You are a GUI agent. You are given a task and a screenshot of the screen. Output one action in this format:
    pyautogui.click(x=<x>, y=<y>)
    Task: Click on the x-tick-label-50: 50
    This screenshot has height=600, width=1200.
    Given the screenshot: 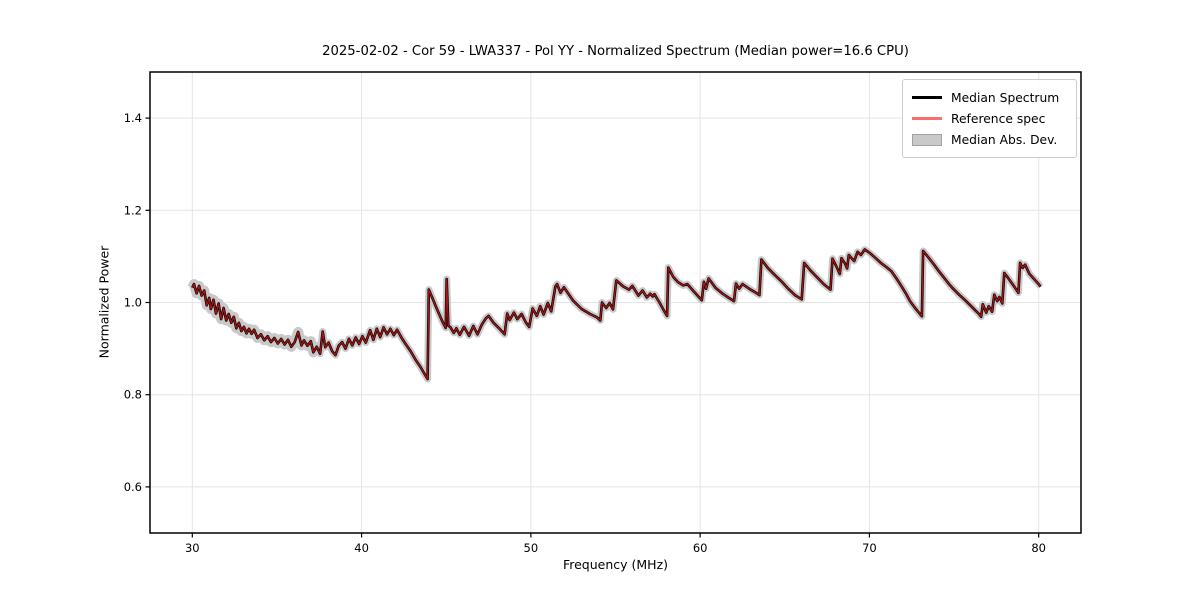 What is the action you would take?
    pyautogui.click(x=531, y=548)
    